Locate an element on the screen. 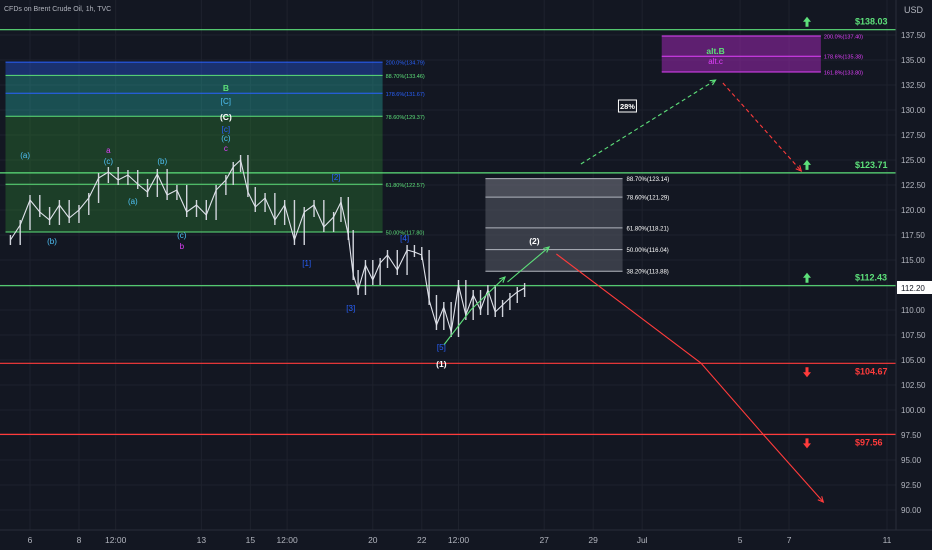  fib-band-purple is located at coordinates (741, 54).